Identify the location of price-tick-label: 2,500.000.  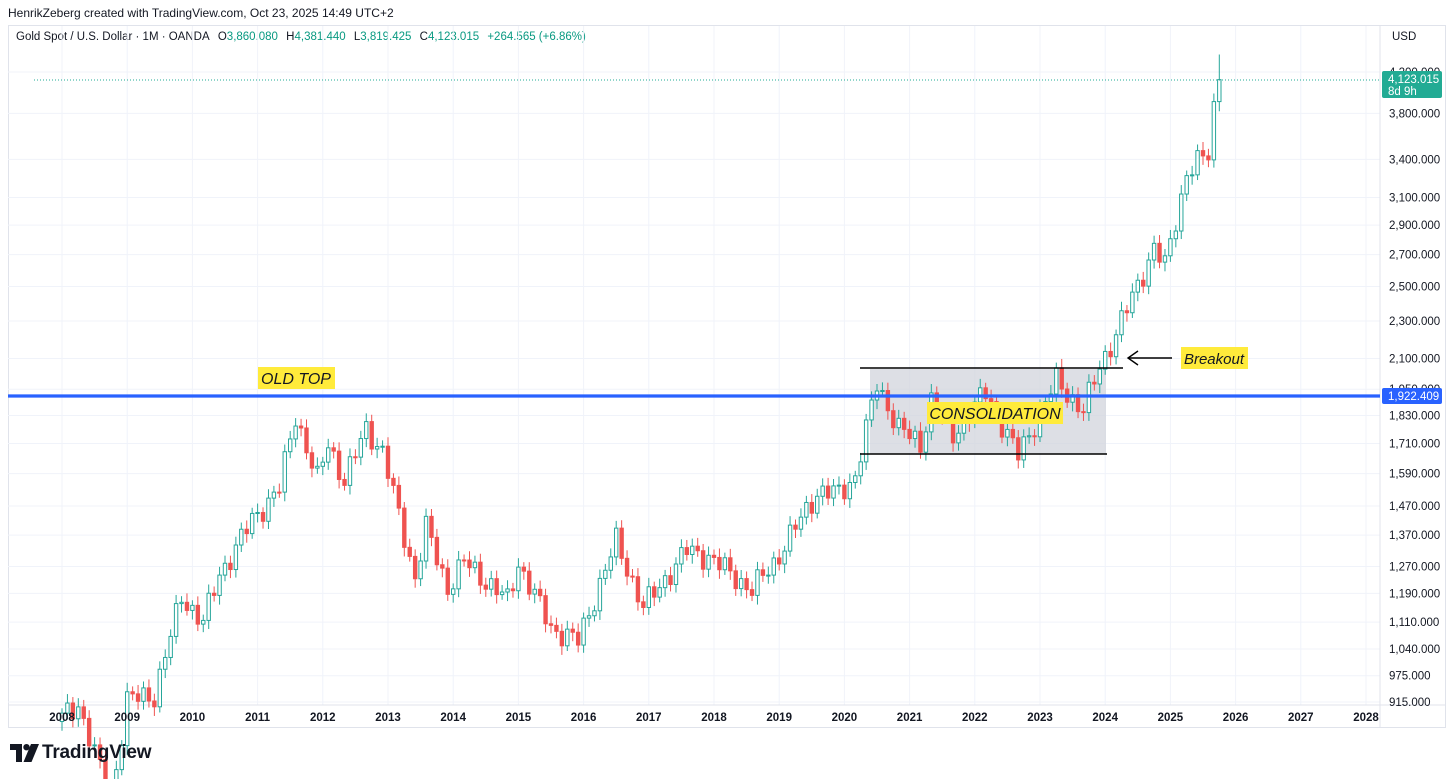
(1414, 287).